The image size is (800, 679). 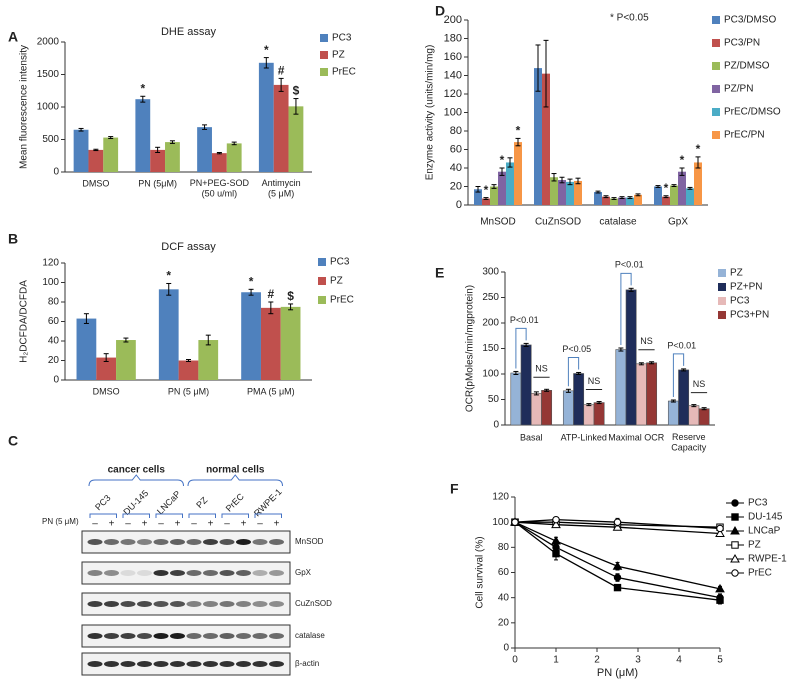 I want to click on cell-line-label: PZ, so click(x=202, y=503).